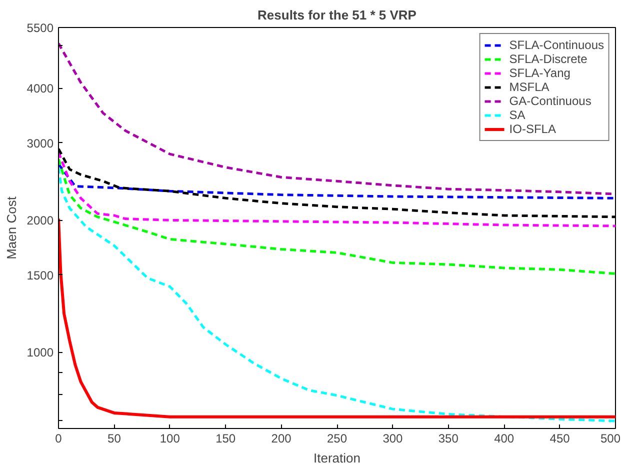  Describe the element at coordinates (281, 439) in the screenshot. I see `x-tick-label: 200` at that location.